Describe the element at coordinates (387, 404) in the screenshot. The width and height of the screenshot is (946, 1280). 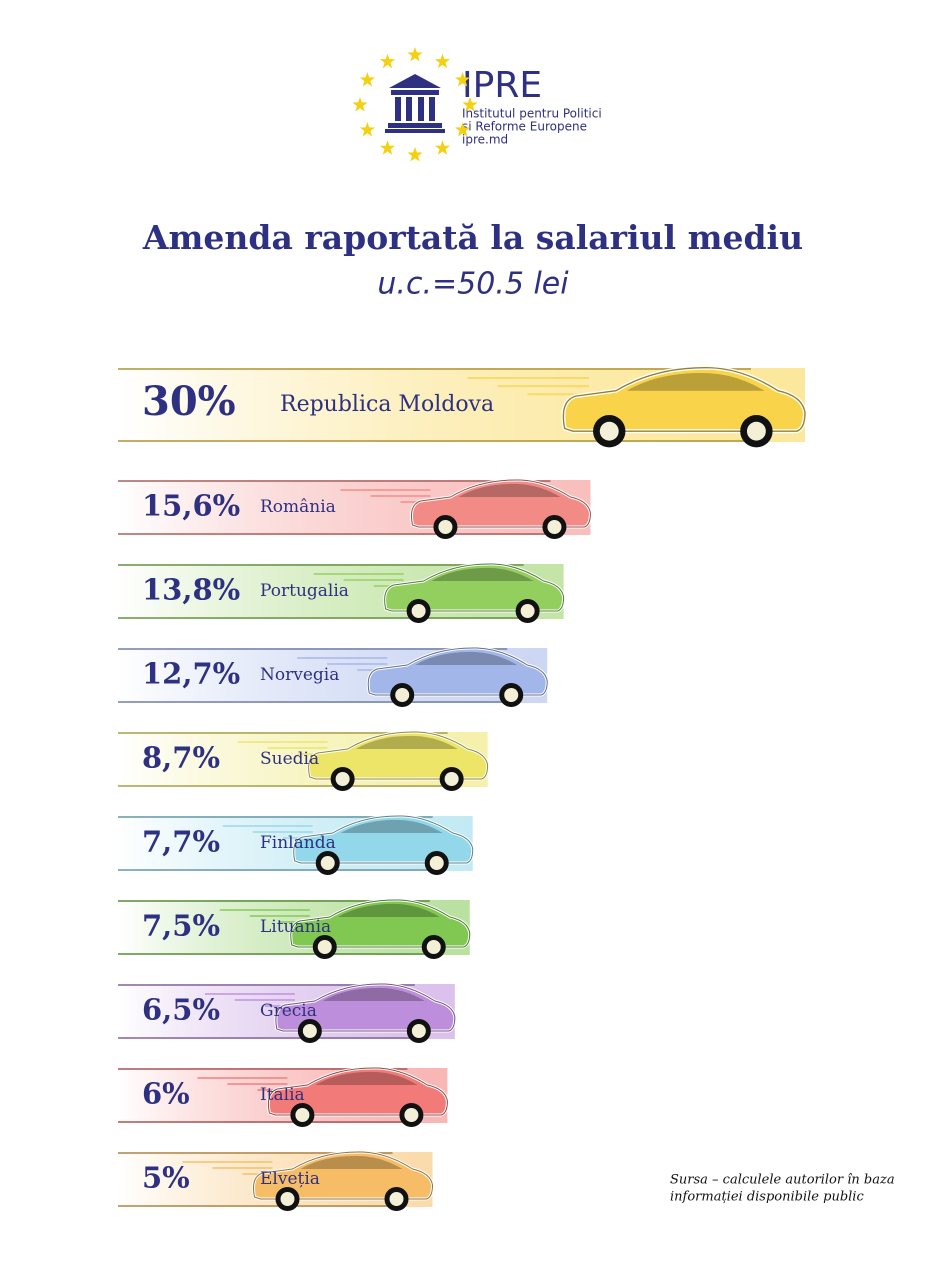
I see `category-label: Republica Moldova` at that location.